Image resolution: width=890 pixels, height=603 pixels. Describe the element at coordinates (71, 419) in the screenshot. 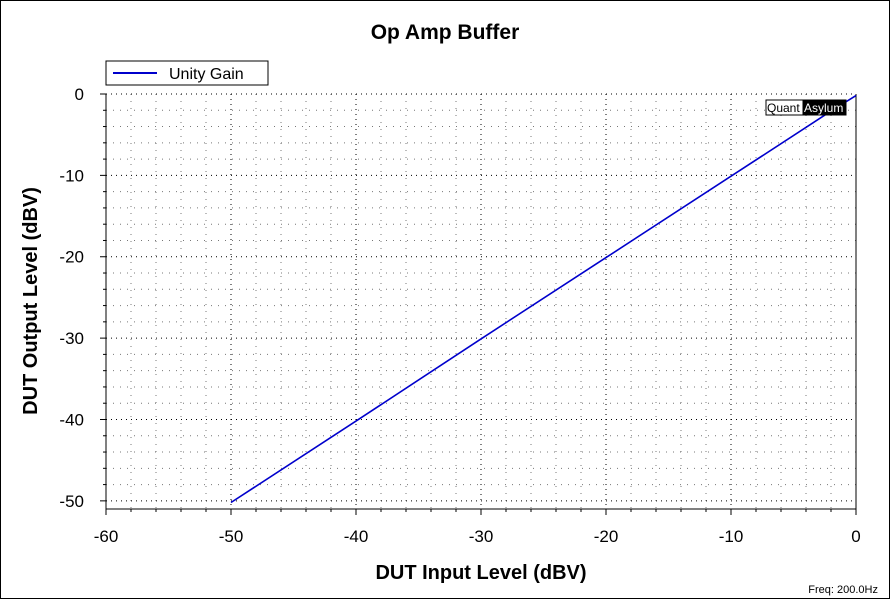

I see `y-tick-label: -40` at that location.